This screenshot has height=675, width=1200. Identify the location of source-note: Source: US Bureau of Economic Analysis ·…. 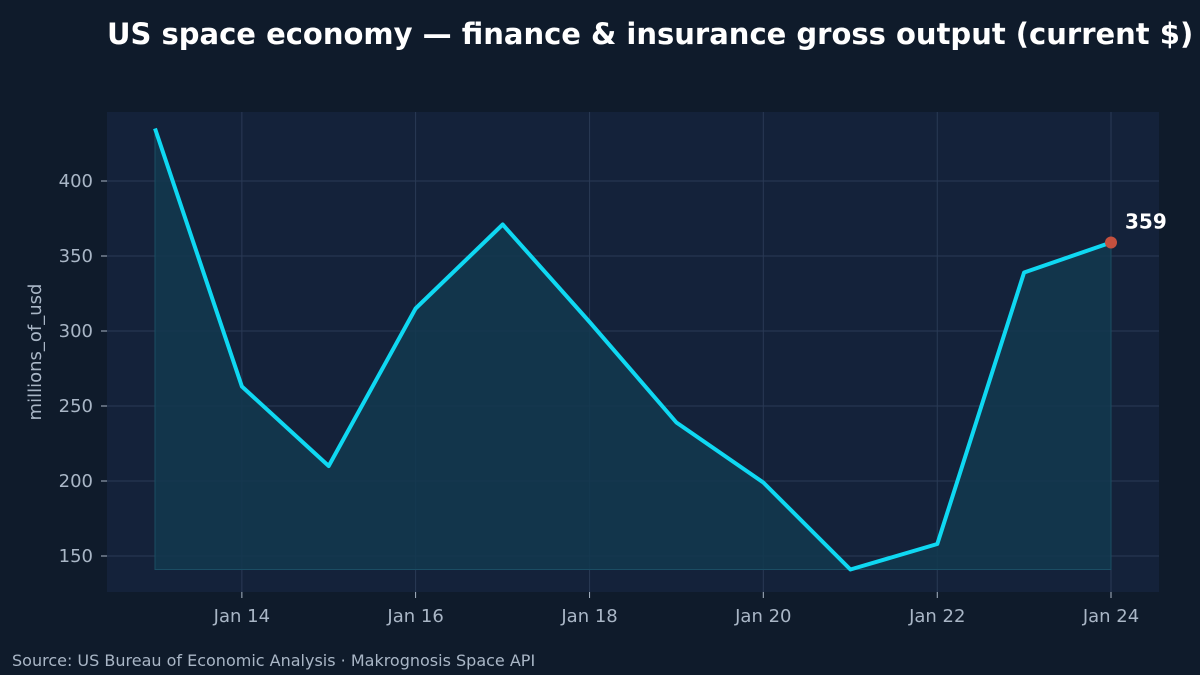
(274, 660).